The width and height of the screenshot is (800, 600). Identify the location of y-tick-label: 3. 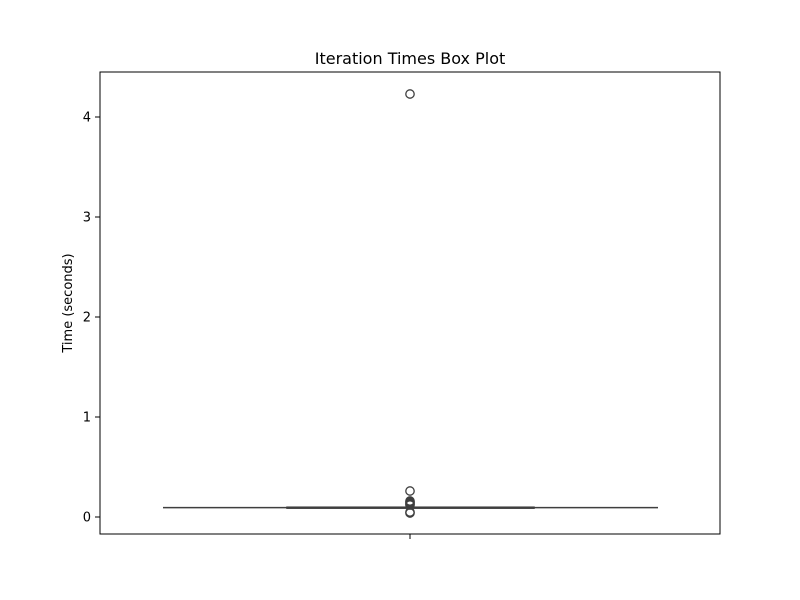
(87, 218).